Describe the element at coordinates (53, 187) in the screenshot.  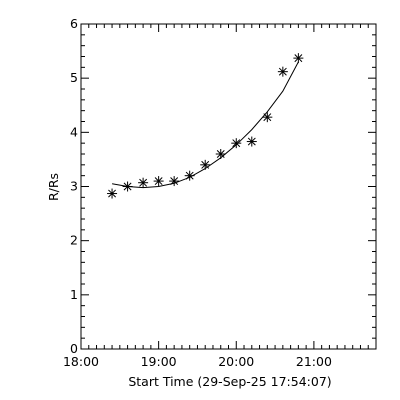
I see `y-axis-label: R/Rs` at that location.